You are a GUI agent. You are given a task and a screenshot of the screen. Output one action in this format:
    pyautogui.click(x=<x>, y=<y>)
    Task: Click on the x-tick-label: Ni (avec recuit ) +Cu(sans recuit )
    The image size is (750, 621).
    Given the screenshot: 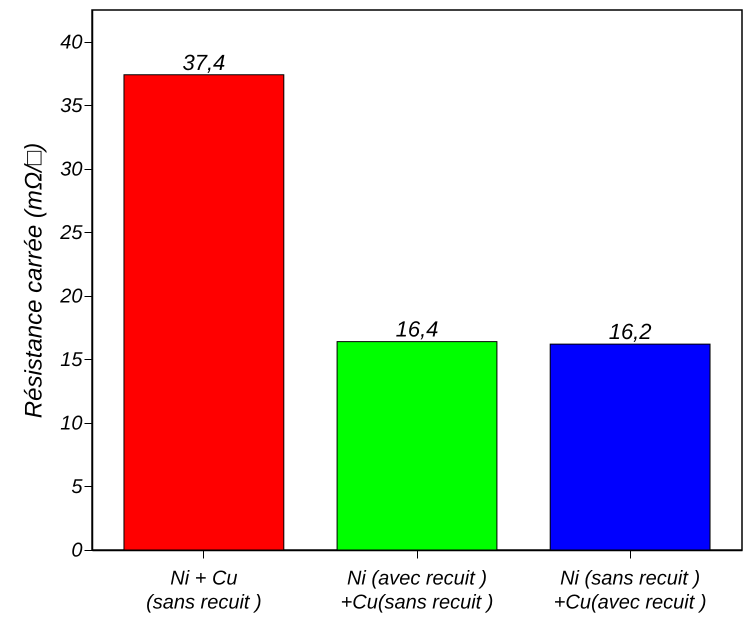 What is the action you would take?
    pyautogui.click(x=417, y=591)
    